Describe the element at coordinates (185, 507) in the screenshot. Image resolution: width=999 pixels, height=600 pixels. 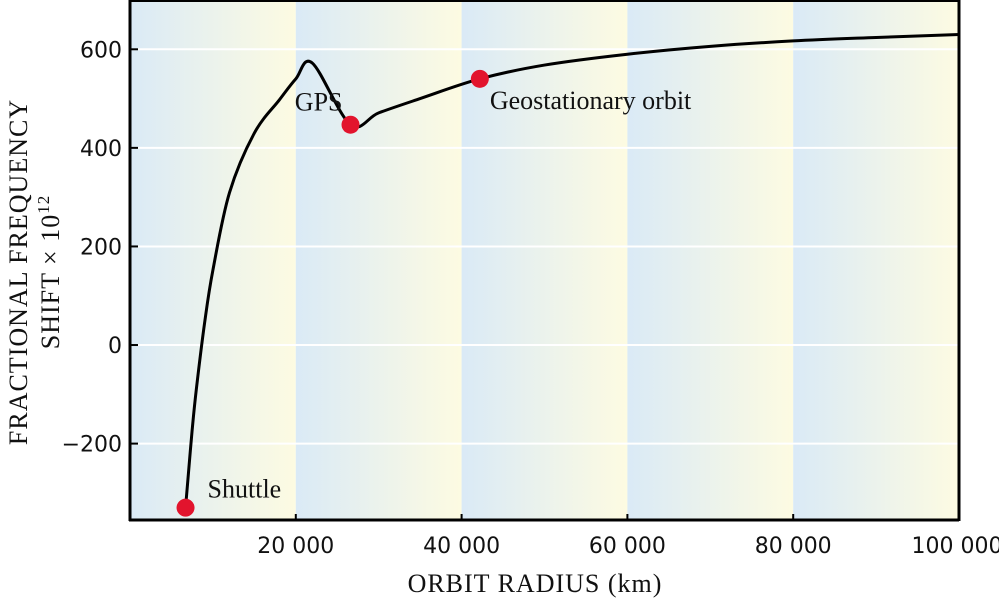
I see `point-shuttle` at that location.